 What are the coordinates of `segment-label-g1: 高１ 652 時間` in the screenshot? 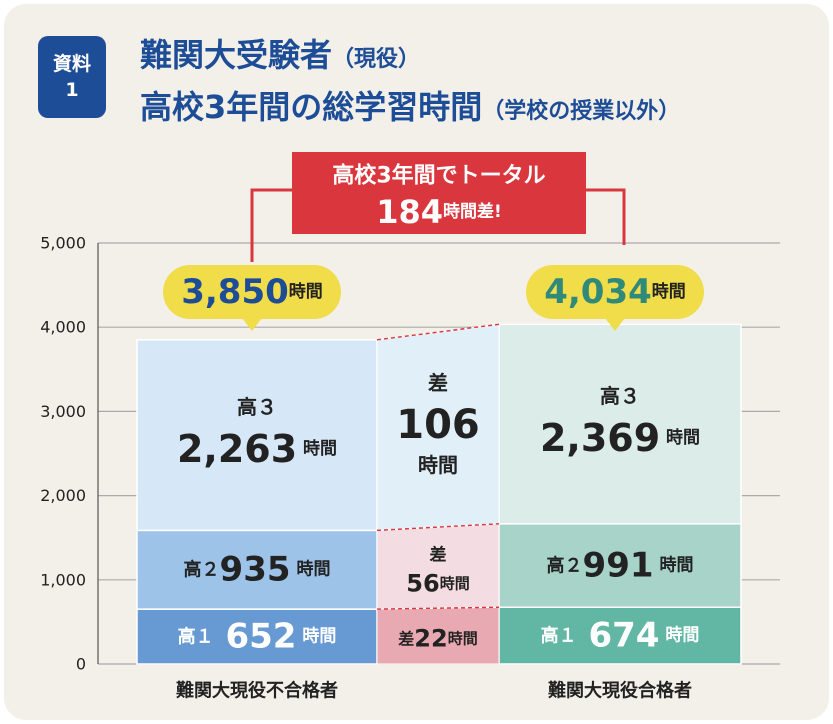 It's located at (257, 637).